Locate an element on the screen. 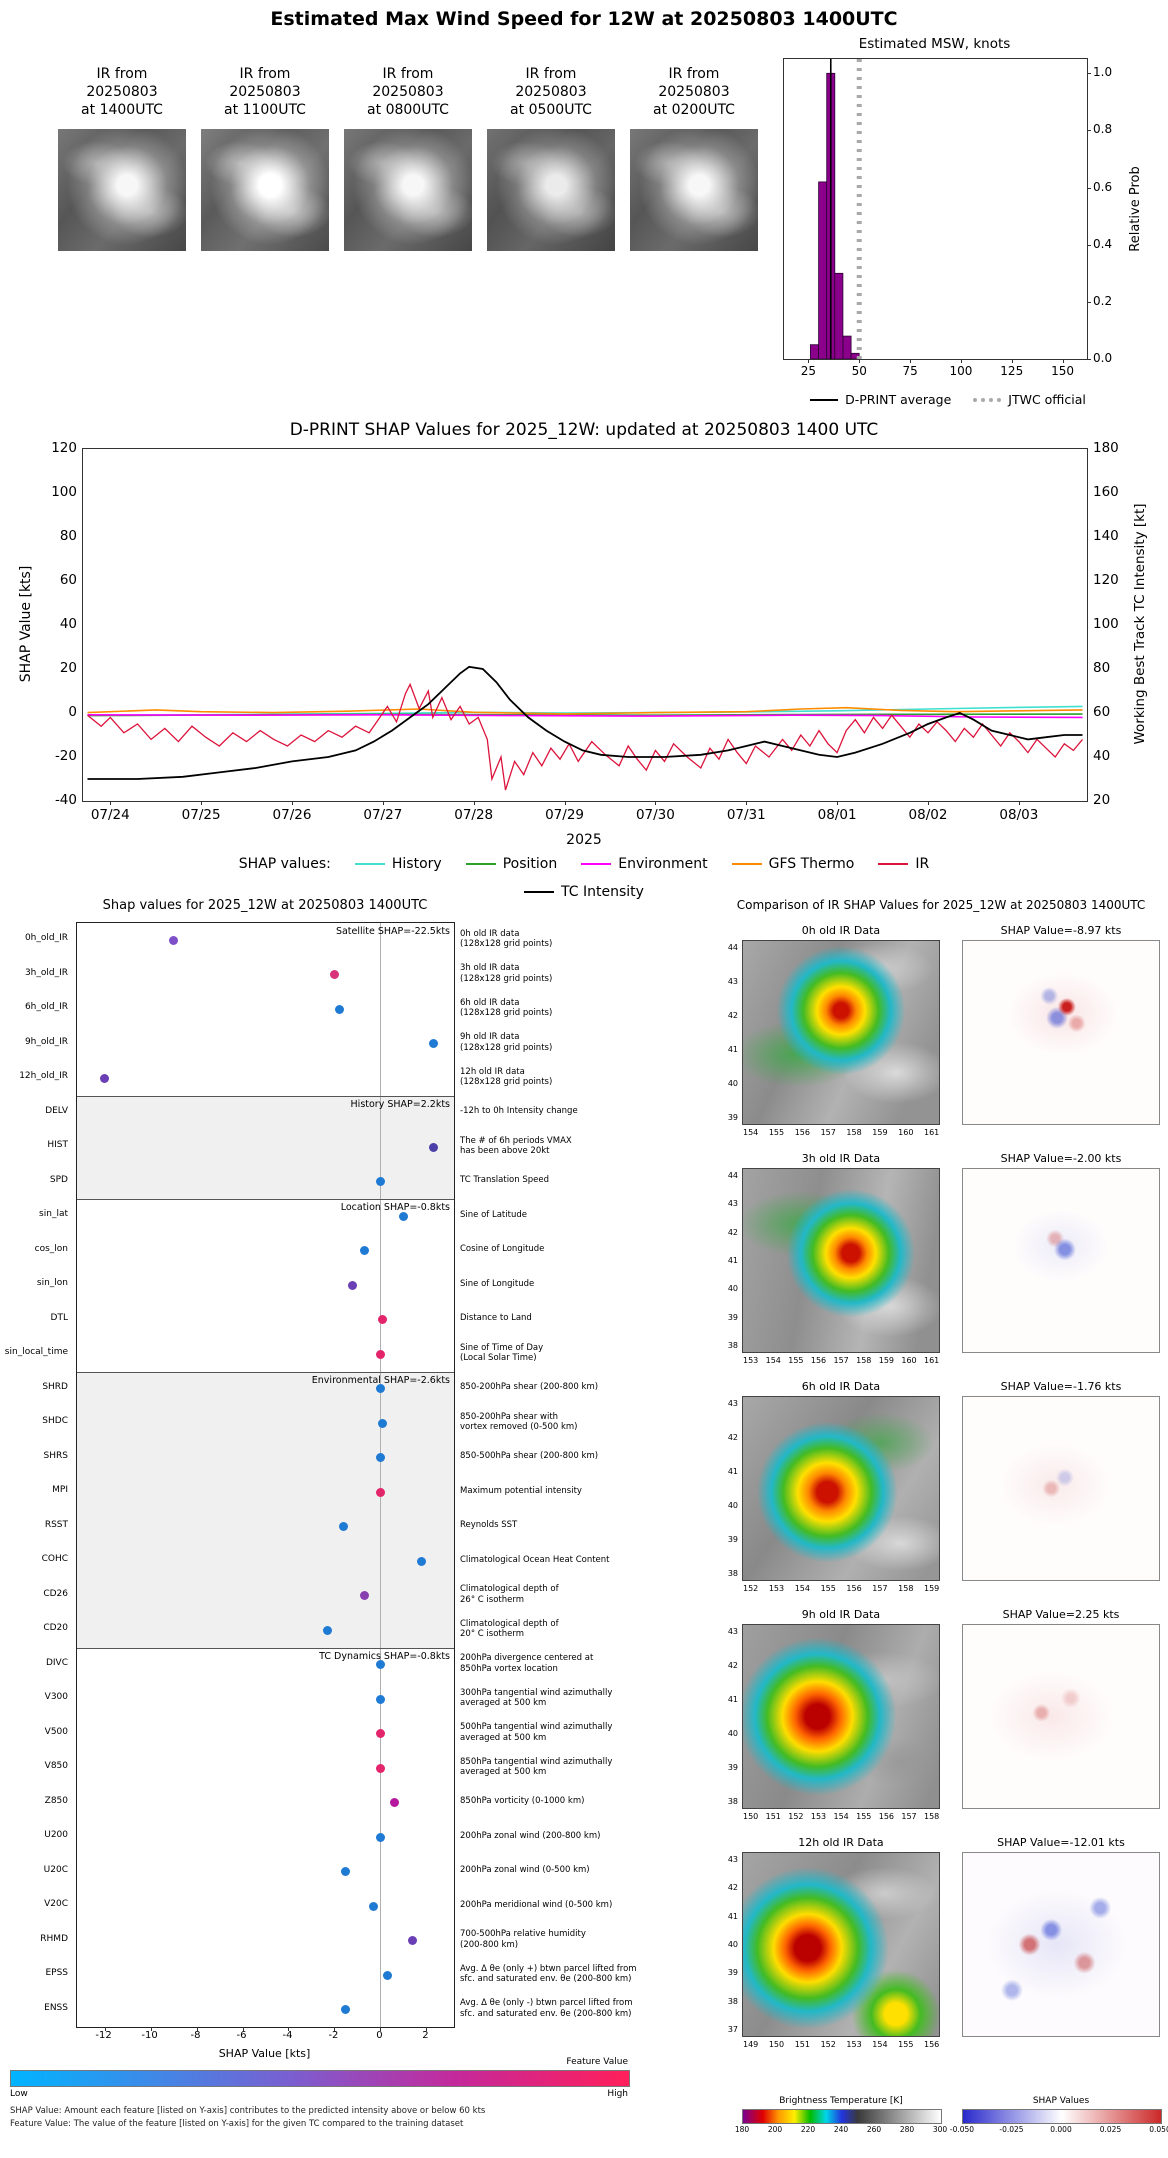  shap-colorbar-tick: -0.050 is located at coordinates (962, 2129).